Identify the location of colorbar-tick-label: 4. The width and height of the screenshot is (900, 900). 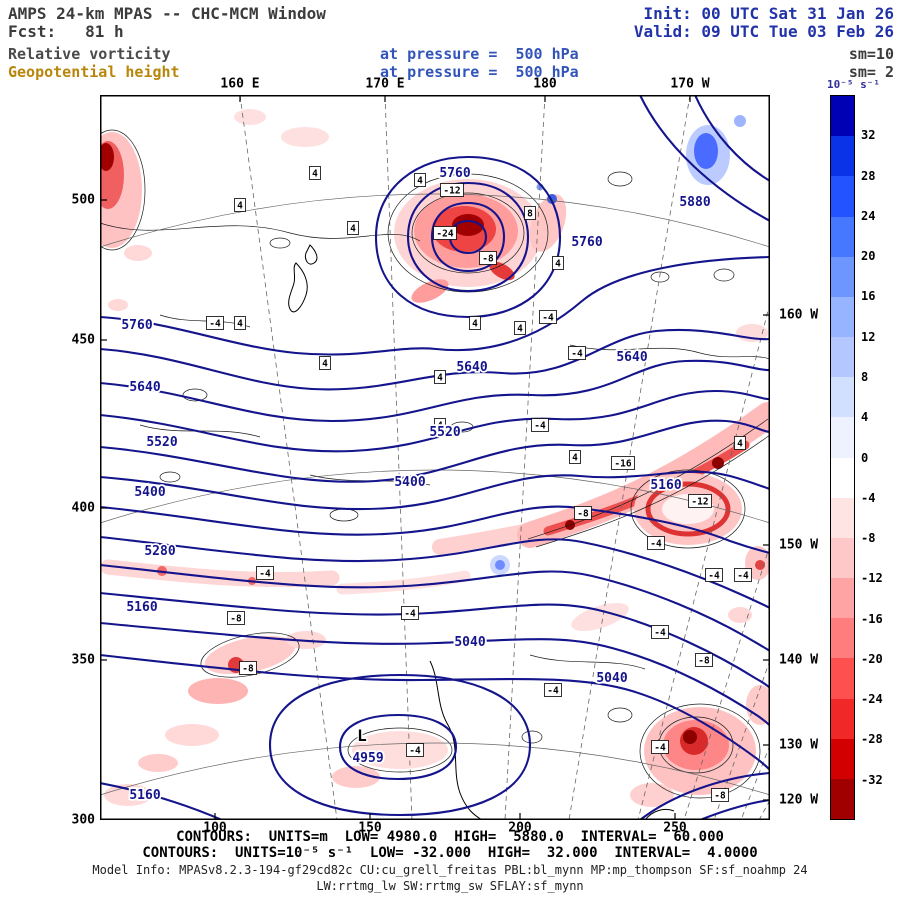
(865, 417).